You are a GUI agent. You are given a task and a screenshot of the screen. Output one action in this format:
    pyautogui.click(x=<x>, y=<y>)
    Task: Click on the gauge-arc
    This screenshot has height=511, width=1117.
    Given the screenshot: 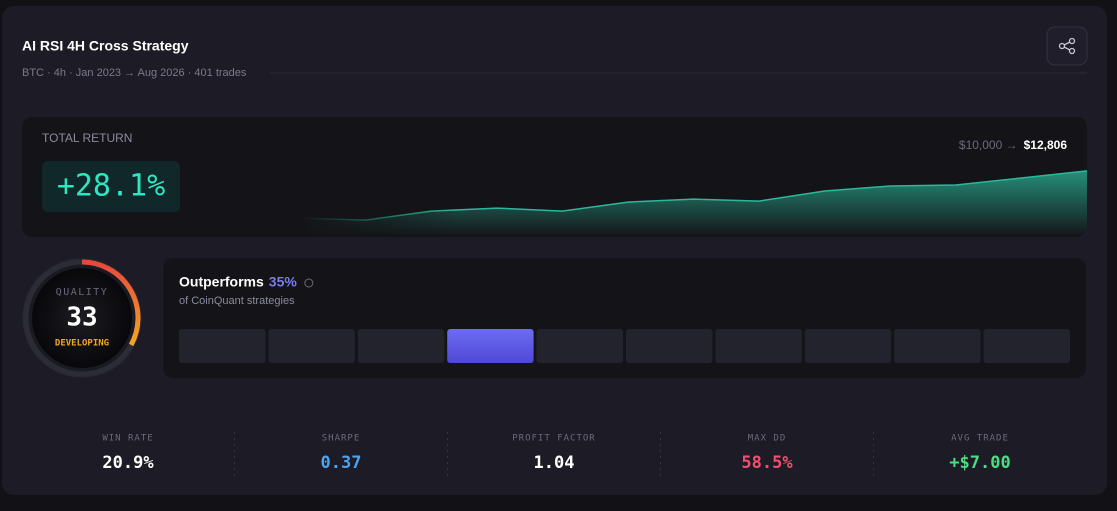 What is the action you would take?
    pyautogui.click(x=111, y=303)
    